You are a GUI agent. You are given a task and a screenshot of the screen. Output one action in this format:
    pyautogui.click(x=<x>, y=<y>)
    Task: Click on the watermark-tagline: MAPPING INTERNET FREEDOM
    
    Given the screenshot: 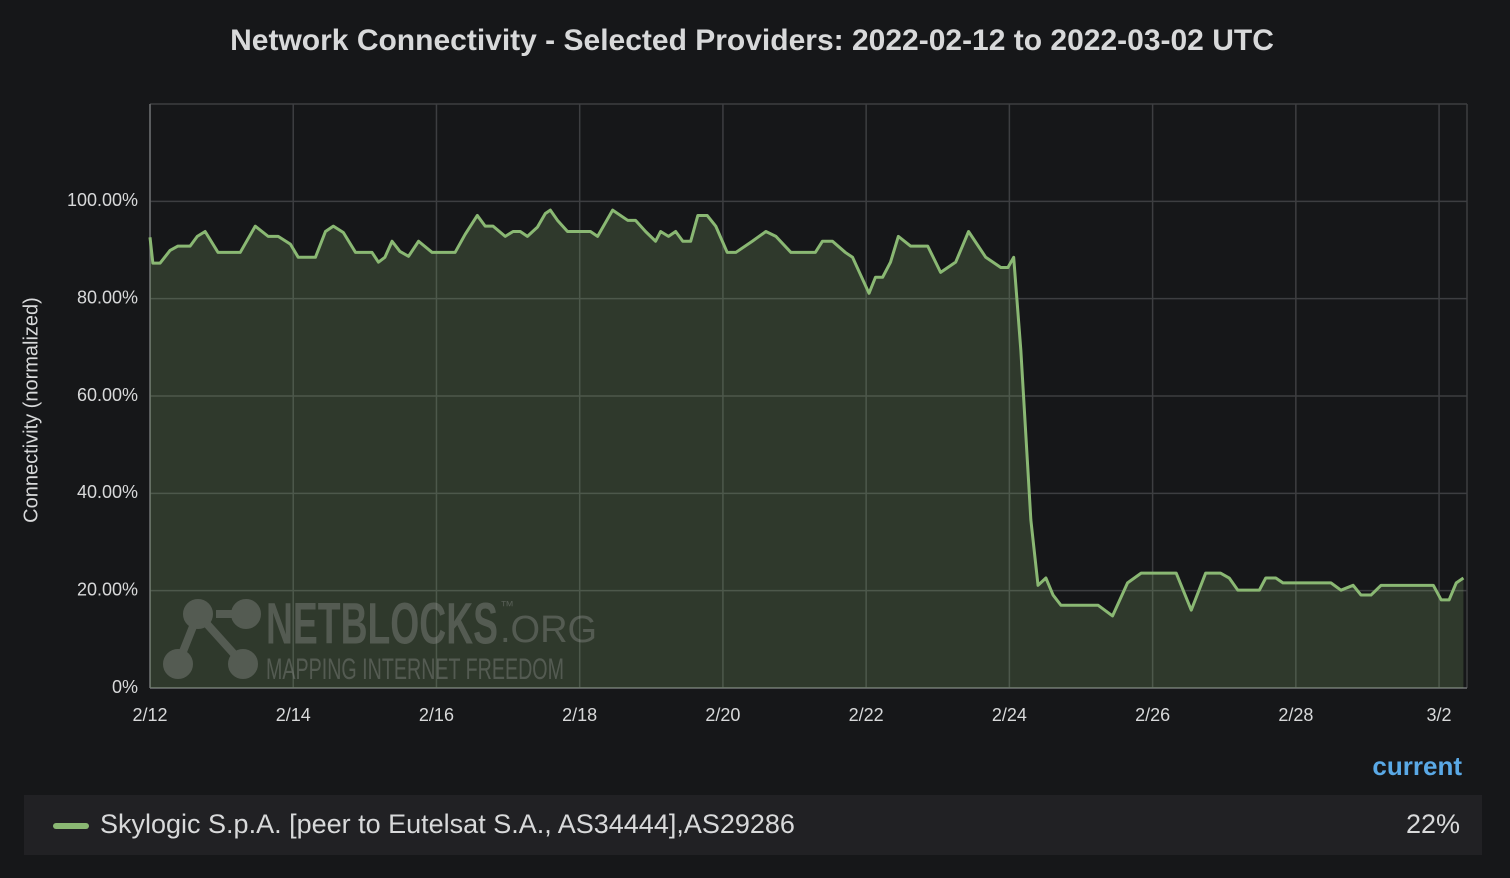 What is the action you would take?
    pyautogui.click(x=415, y=669)
    